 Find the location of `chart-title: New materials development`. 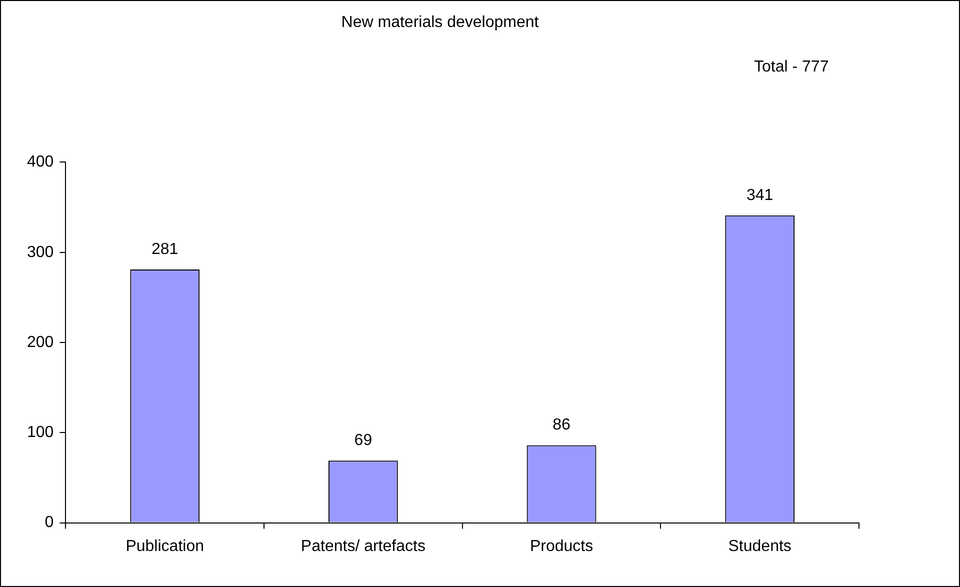

chart-title: New materials development is located at coordinates (440, 23).